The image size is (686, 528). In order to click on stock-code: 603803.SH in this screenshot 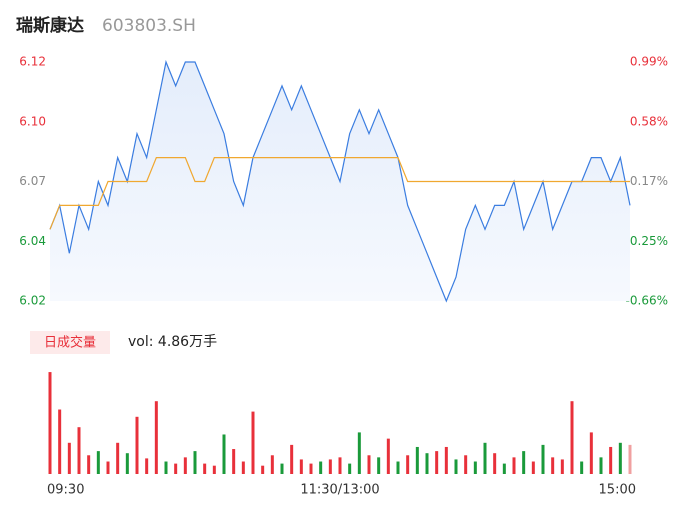, I will do `click(149, 26)`.